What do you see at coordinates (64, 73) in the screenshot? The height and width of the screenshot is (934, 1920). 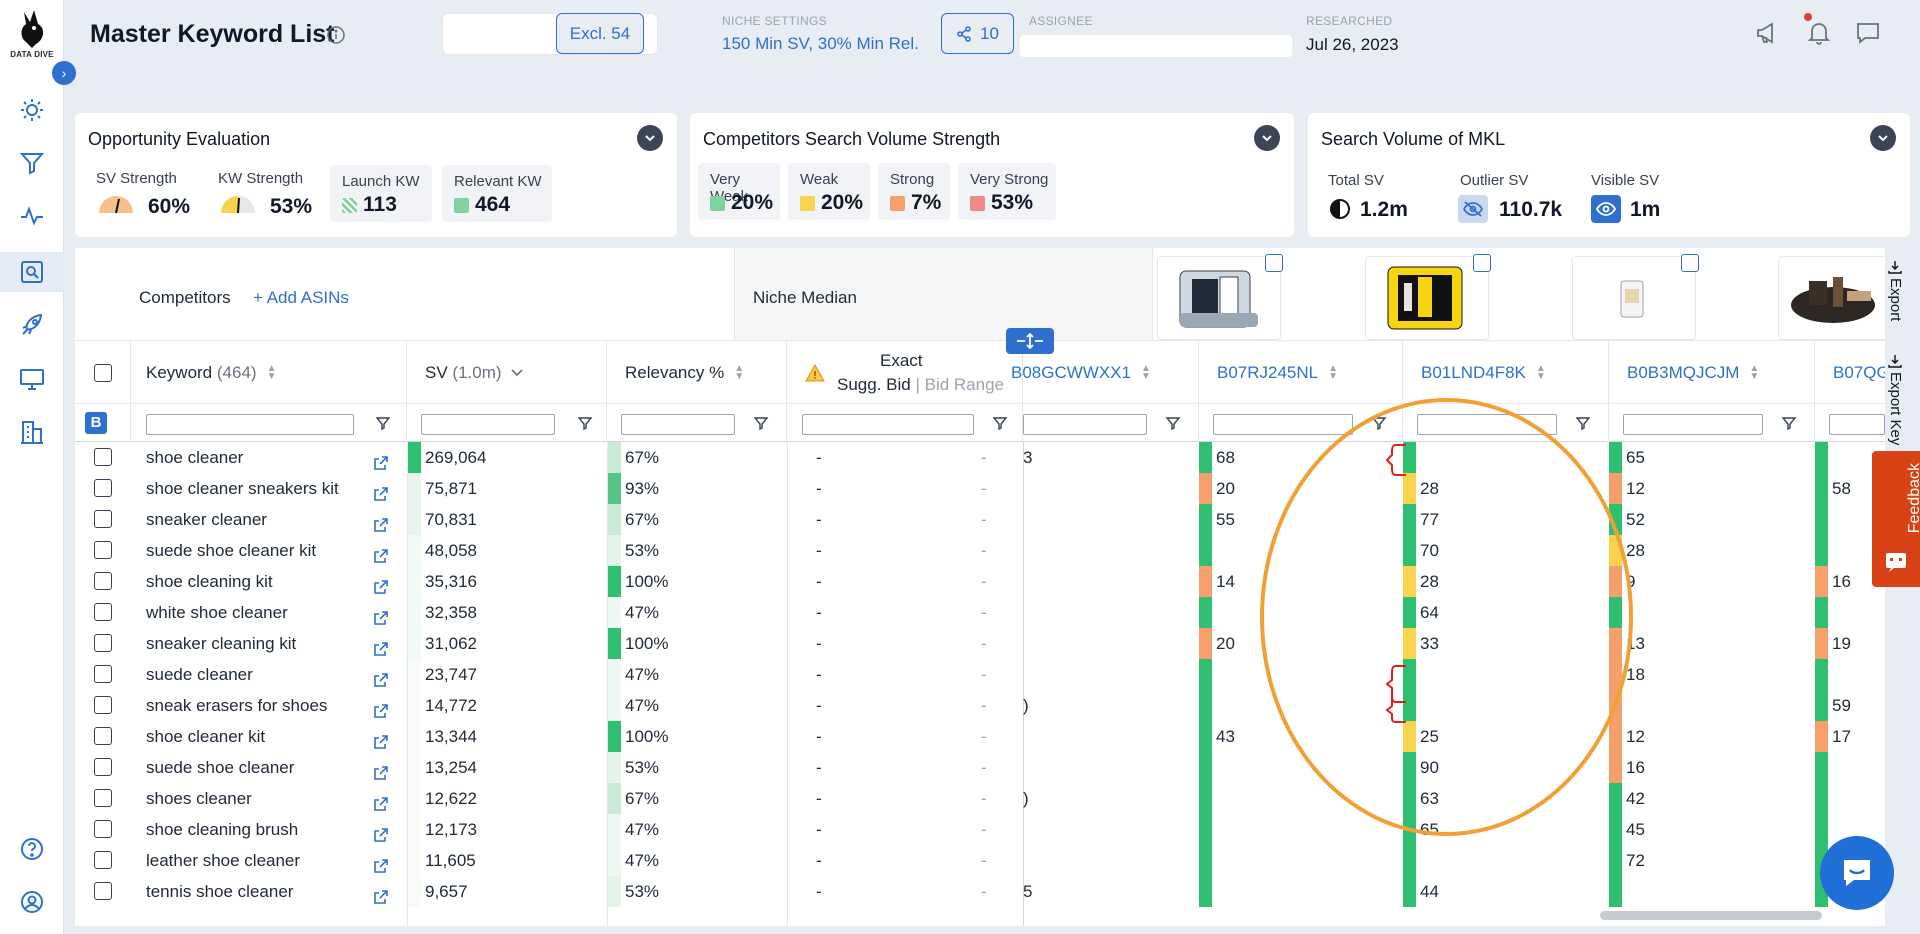 I see `sidebar-expand-button: ›` at bounding box center [64, 73].